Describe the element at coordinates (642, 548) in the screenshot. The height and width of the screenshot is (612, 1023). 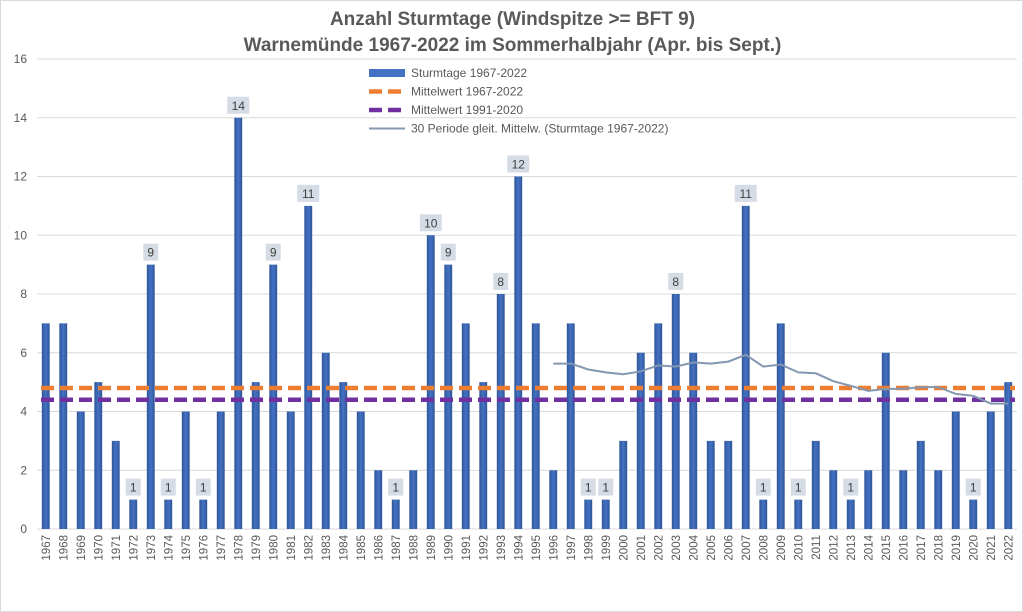
I see `x-tick-label: 2001` at that location.